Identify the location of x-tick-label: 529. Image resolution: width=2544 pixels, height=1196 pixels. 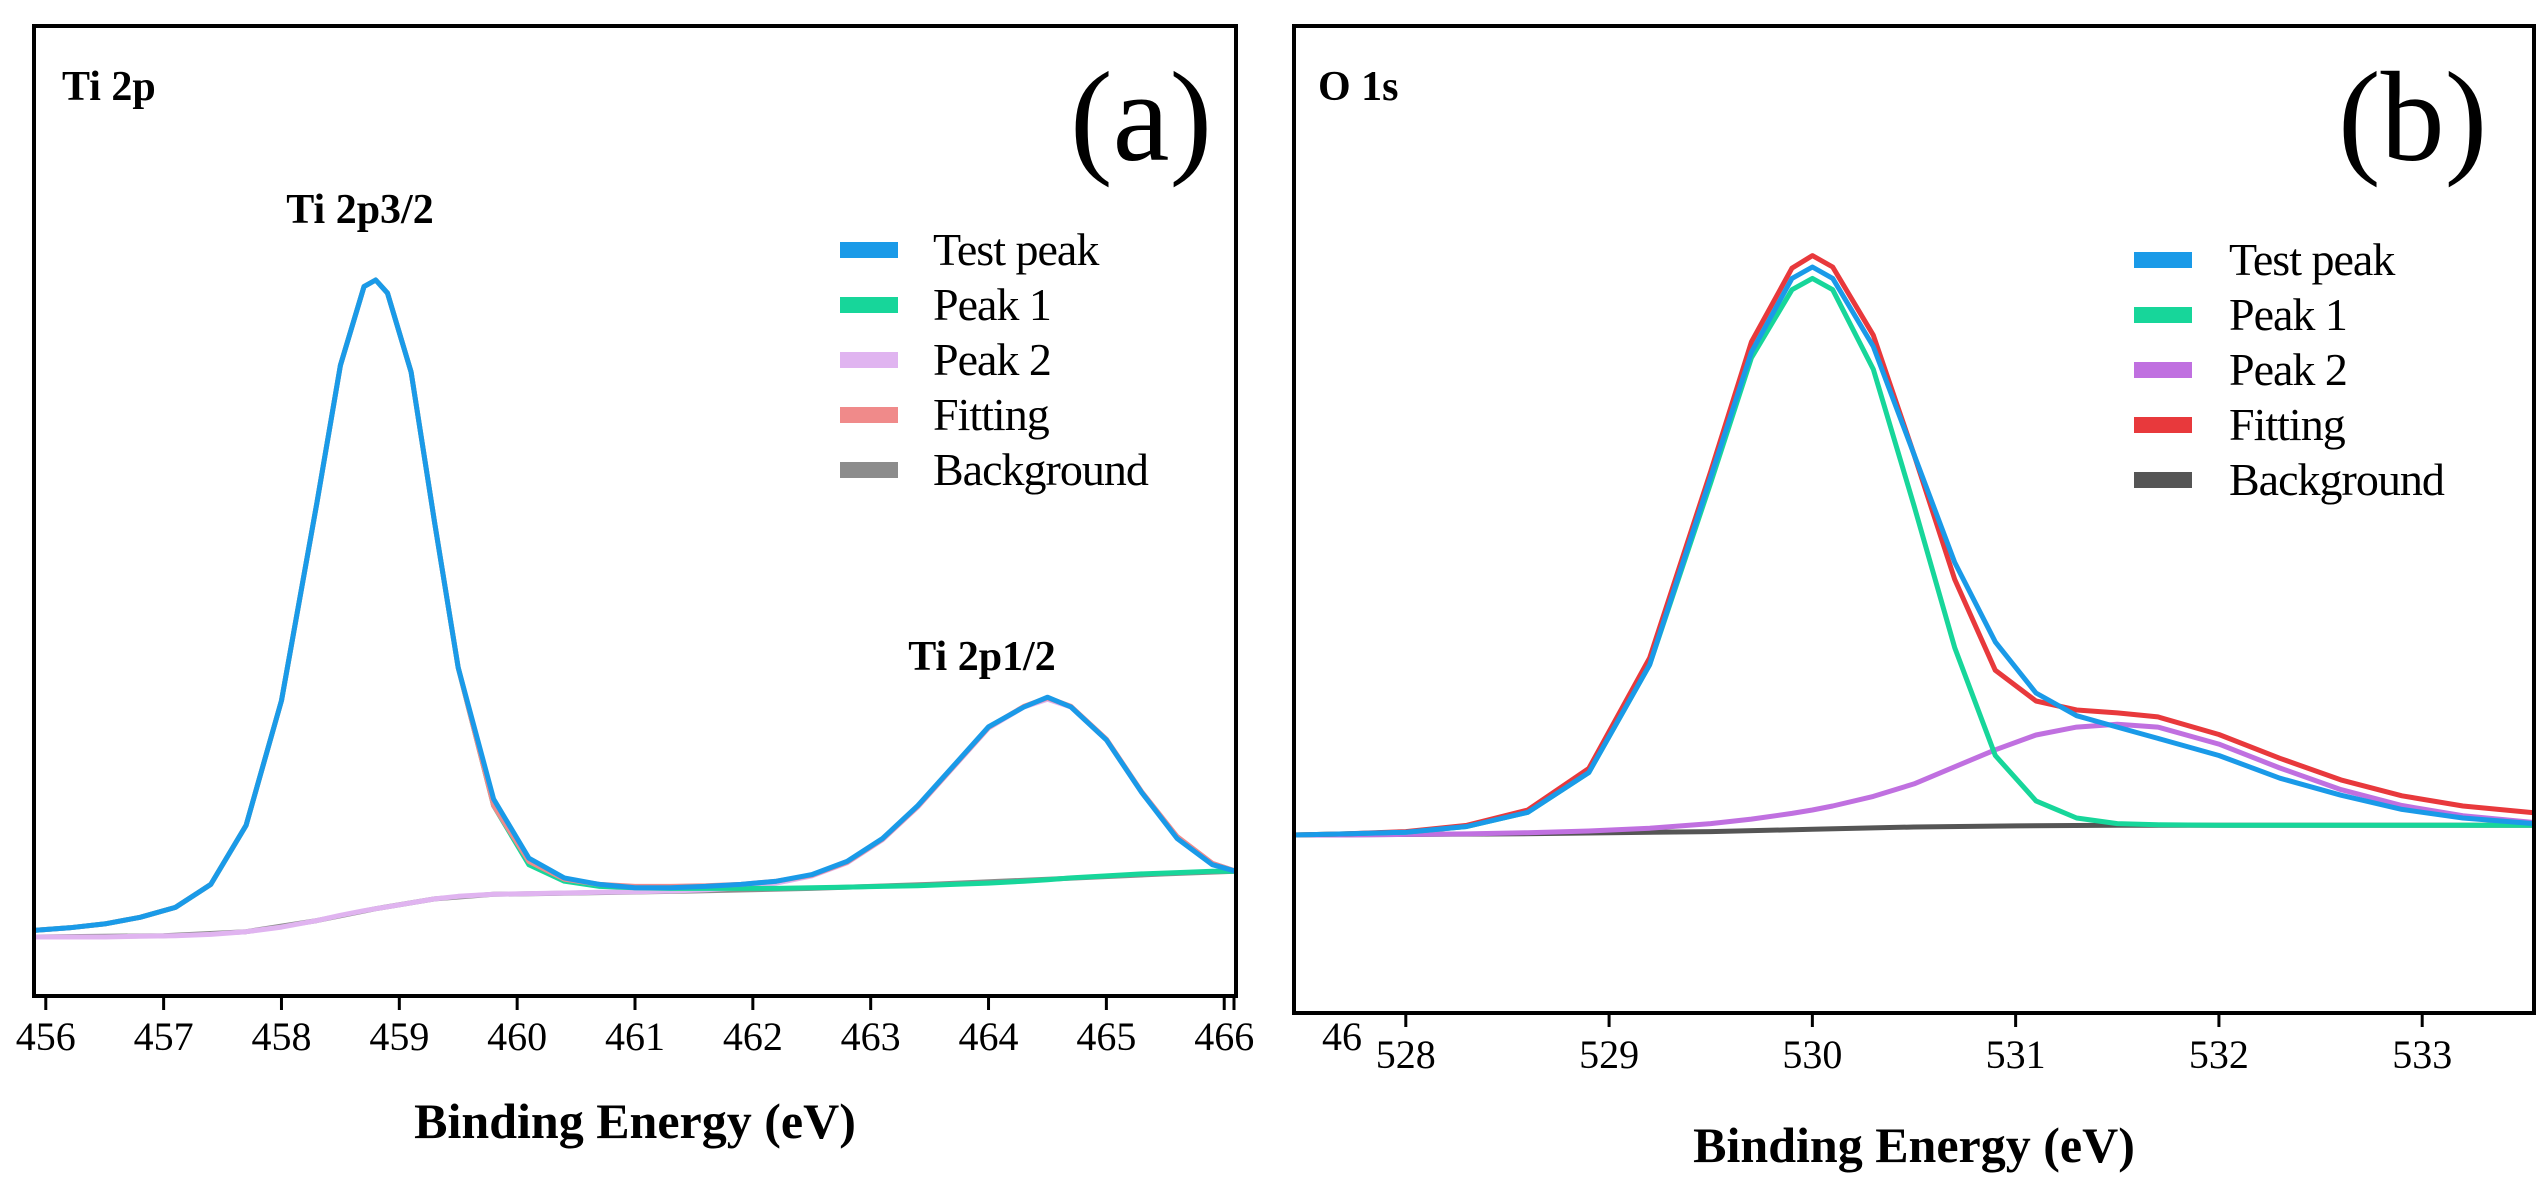
(1609, 1054).